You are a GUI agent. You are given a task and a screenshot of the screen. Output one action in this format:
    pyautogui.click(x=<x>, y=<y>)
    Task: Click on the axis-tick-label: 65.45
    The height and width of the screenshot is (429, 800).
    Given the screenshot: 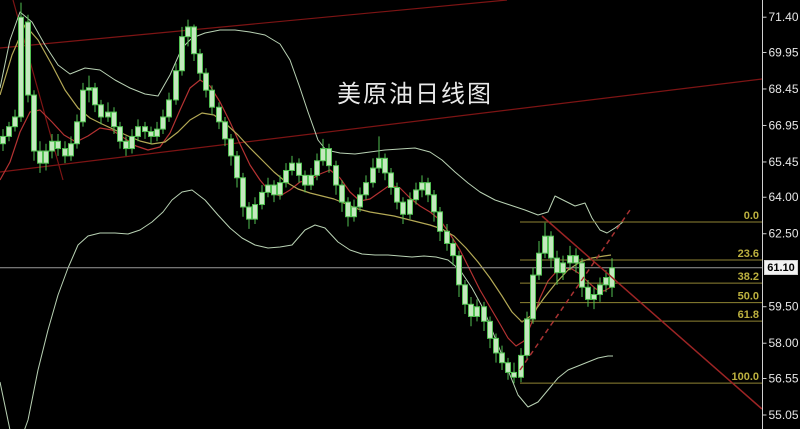 What is the action you would take?
    pyautogui.click(x=784, y=162)
    